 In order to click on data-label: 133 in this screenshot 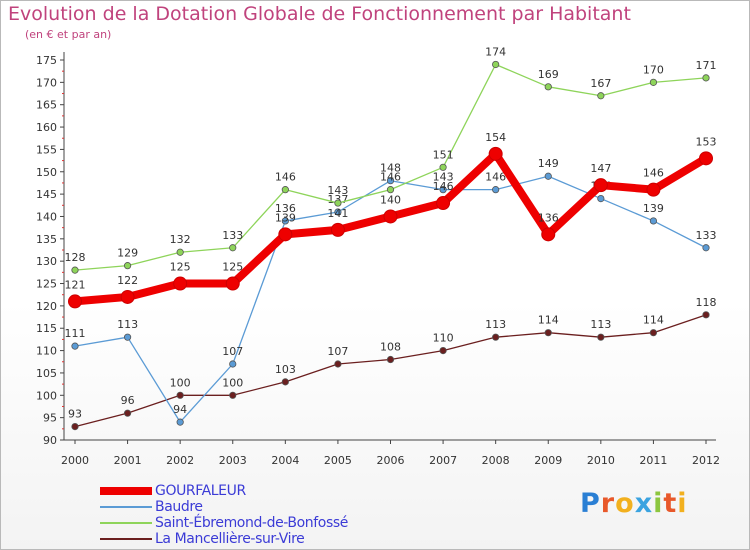, I will do `click(232, 235)`.